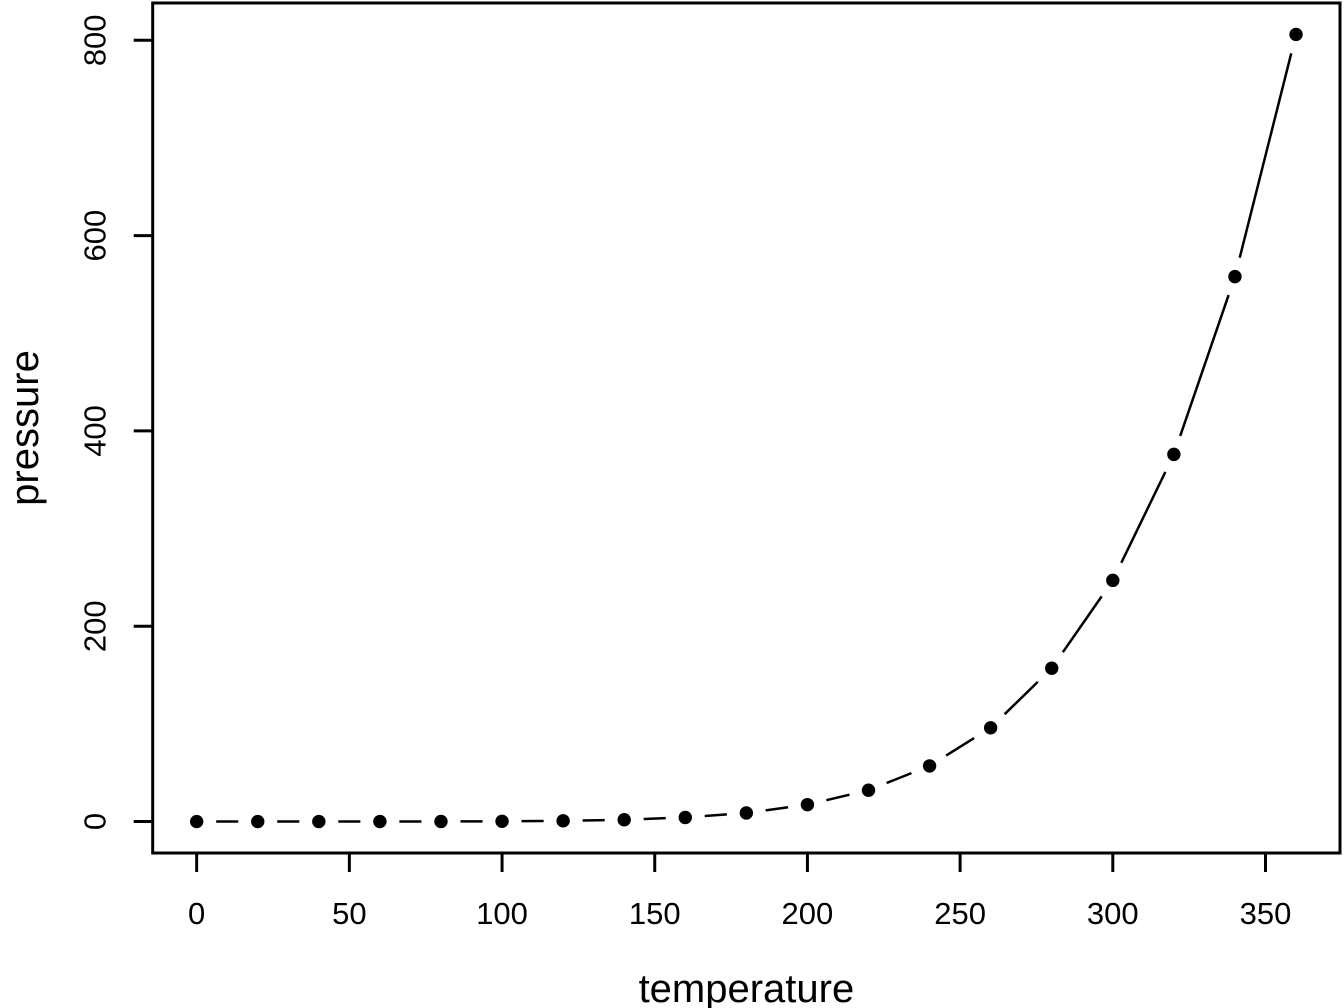  I want to click on y-axis-title: pressure, so click(25, 428).